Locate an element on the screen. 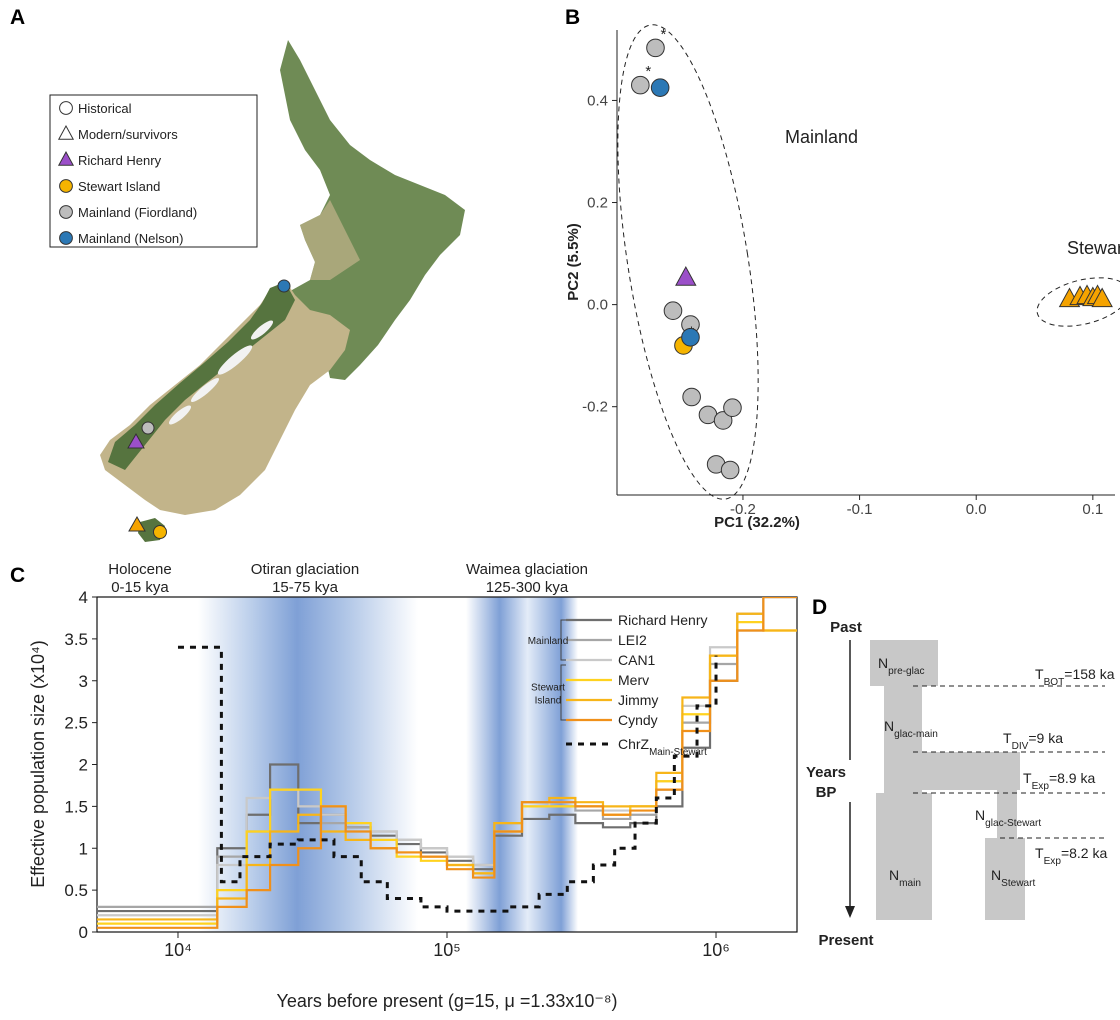  legend-label: Cyndy is located at coordinates (638, 720).